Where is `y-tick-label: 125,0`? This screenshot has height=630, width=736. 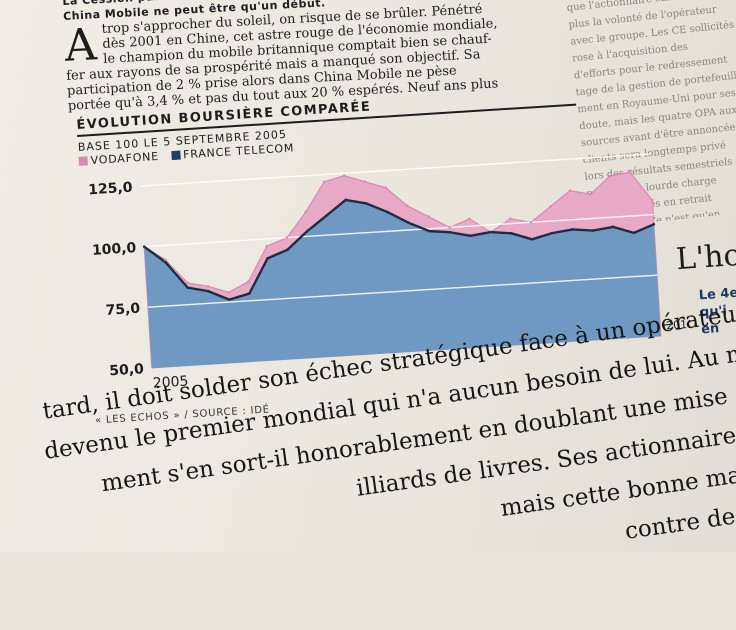
y-tick-label: 125,0 is located at coordinates (110, 189).